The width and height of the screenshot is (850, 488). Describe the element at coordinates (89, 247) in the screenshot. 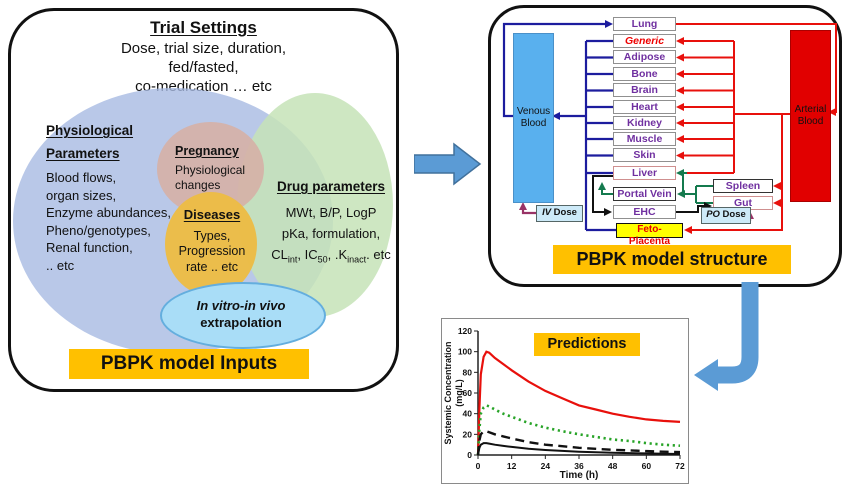

I see `physiological-item: Renal function,` at that location.